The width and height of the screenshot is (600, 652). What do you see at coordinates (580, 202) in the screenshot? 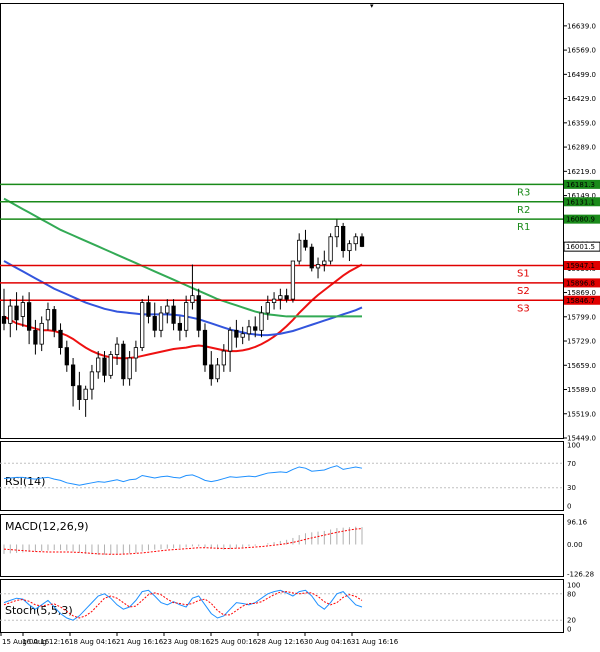
I see `level-tag-label: 16131.1` at bounding box center [580, 202].